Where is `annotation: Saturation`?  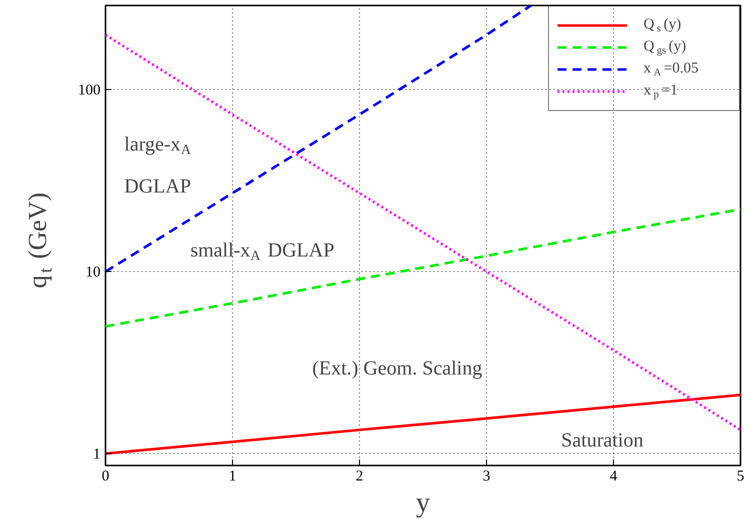 annotation: Saturation is located at coordinates (602, 441).